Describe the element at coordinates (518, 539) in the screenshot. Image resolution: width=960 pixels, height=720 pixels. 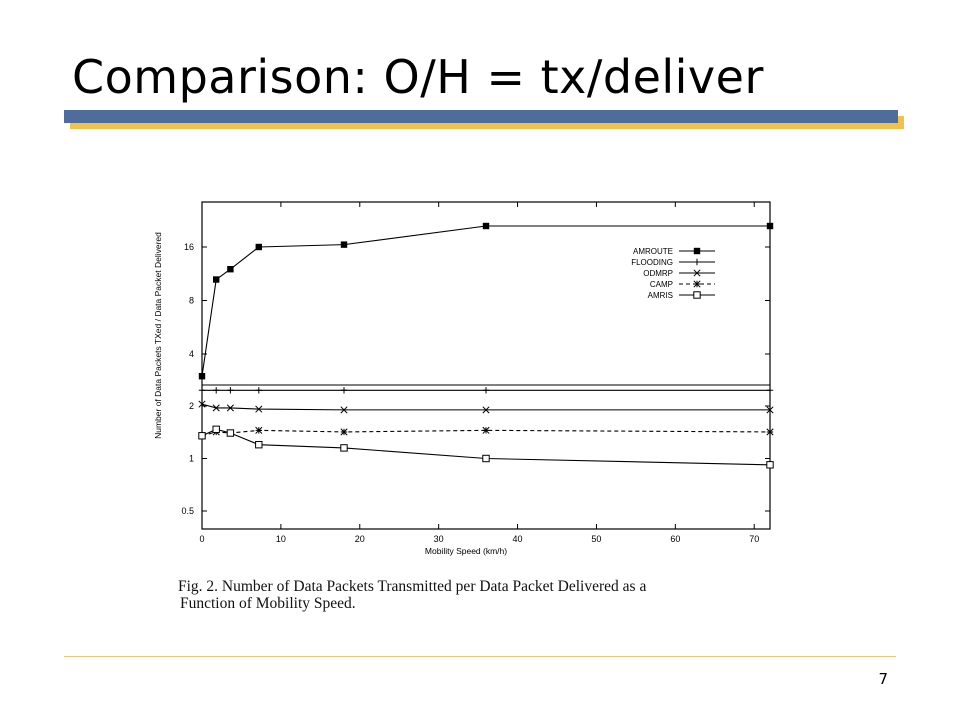
I see `x-tick-label: 40` at that location.